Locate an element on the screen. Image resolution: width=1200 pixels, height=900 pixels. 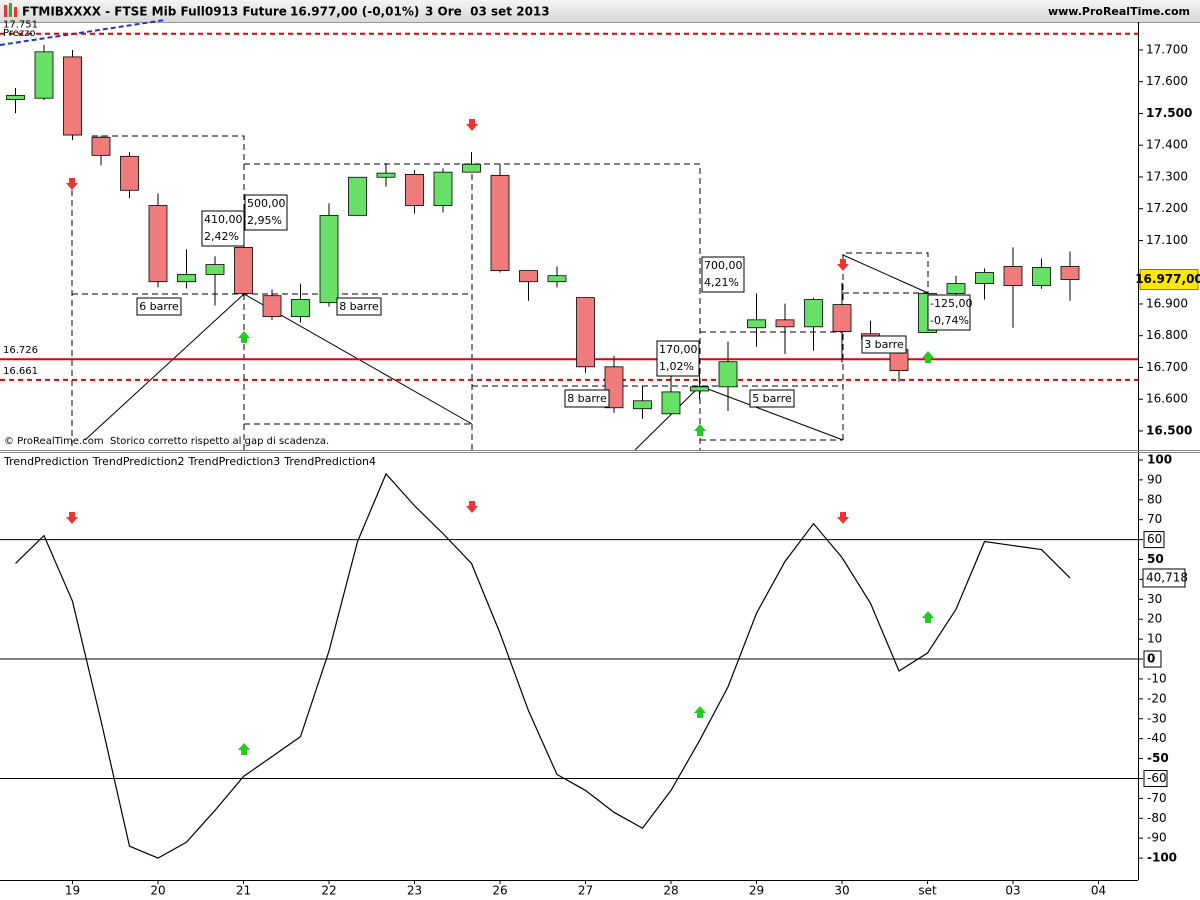
move-points: 500,00 is located at coordinates (266, 203).